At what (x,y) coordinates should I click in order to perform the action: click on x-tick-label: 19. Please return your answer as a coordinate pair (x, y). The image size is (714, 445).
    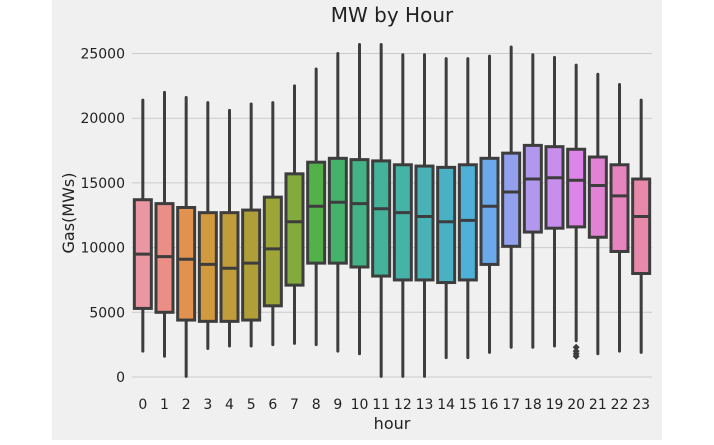
    Looking at the image, I should click on (555, 405).